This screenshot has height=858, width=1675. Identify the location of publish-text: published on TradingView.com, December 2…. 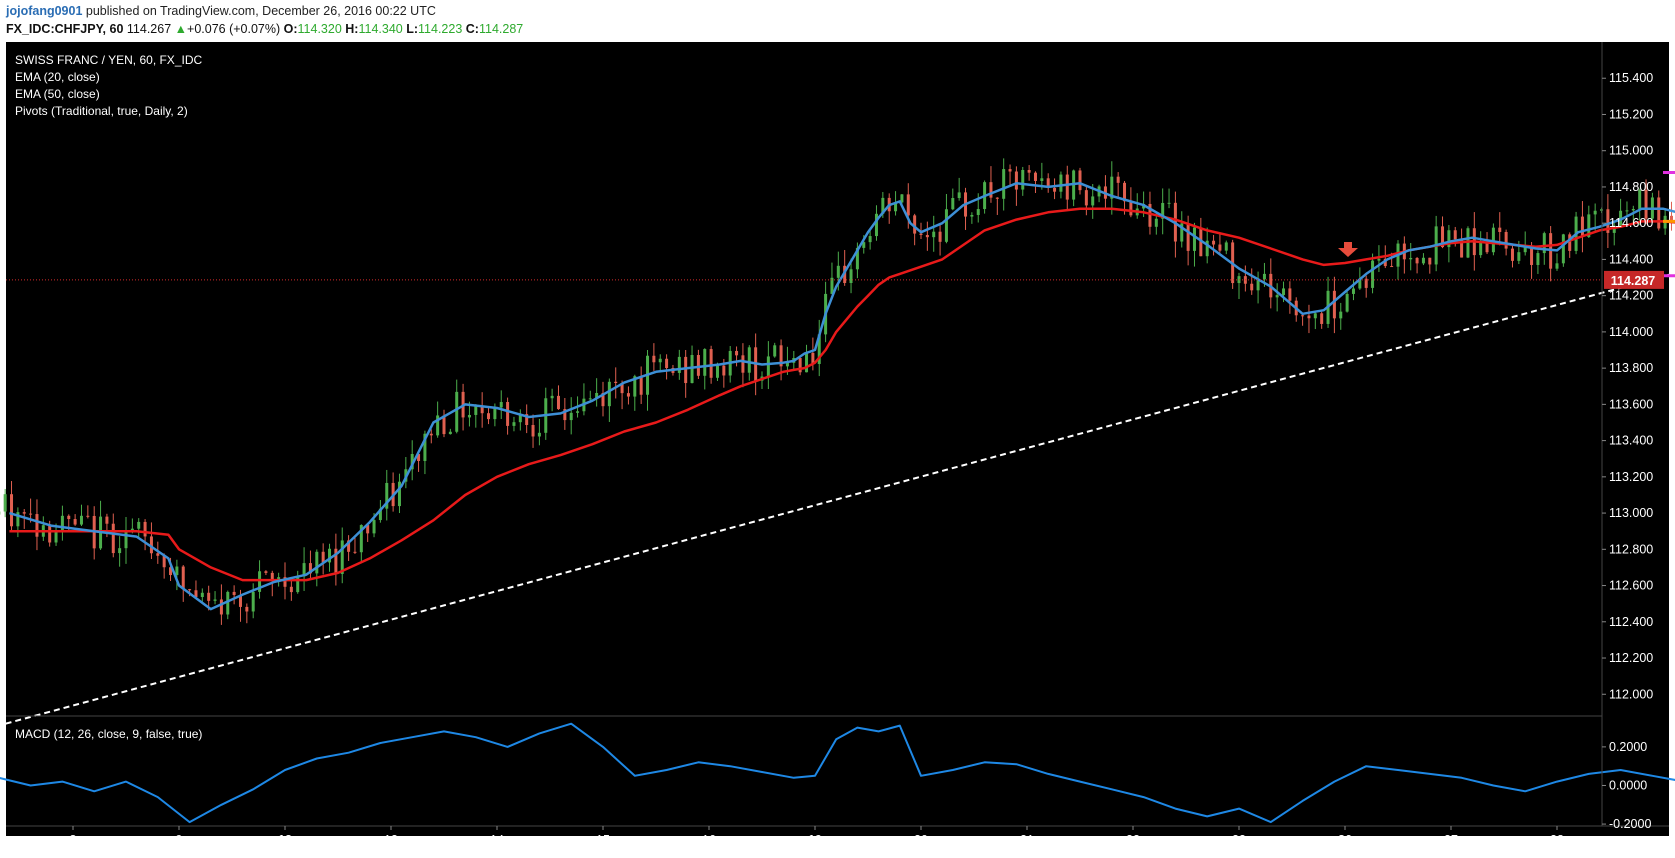
(259, 11).